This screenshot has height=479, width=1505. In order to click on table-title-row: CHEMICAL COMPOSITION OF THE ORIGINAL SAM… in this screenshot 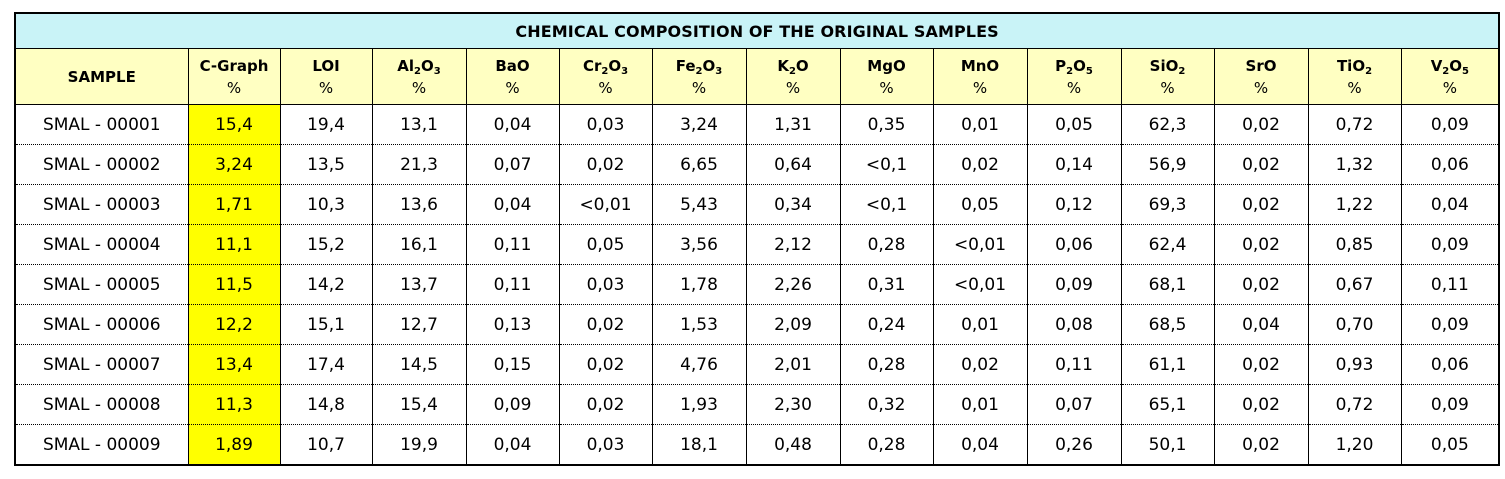, I will do `click(757, 31)`.